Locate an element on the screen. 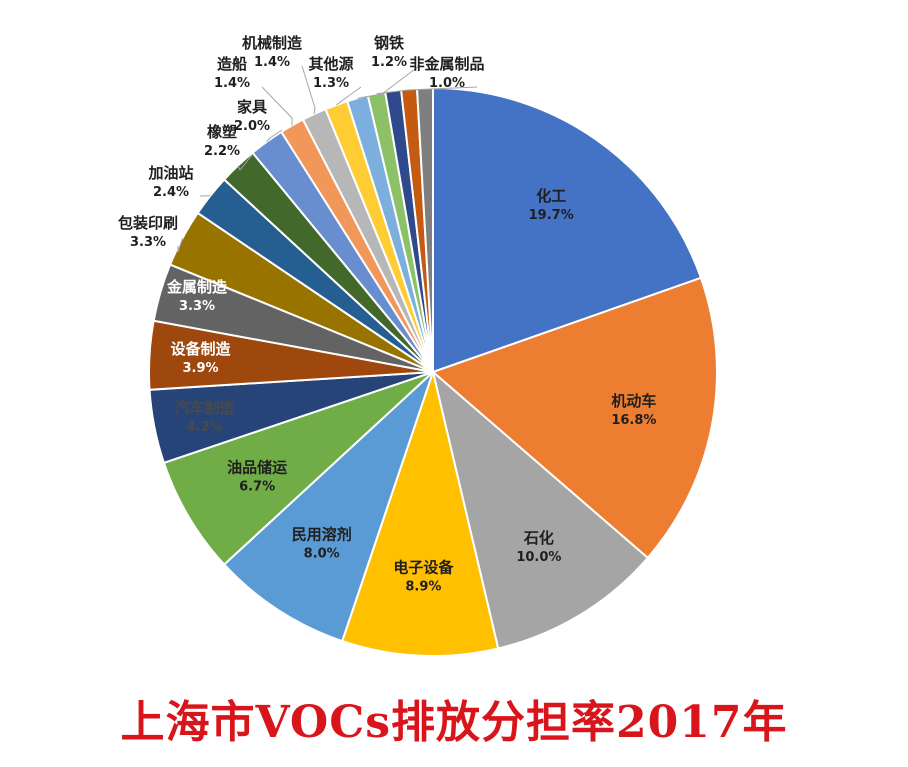  slice-label-17: 非金属制品 is located at coordinates (446, 64).